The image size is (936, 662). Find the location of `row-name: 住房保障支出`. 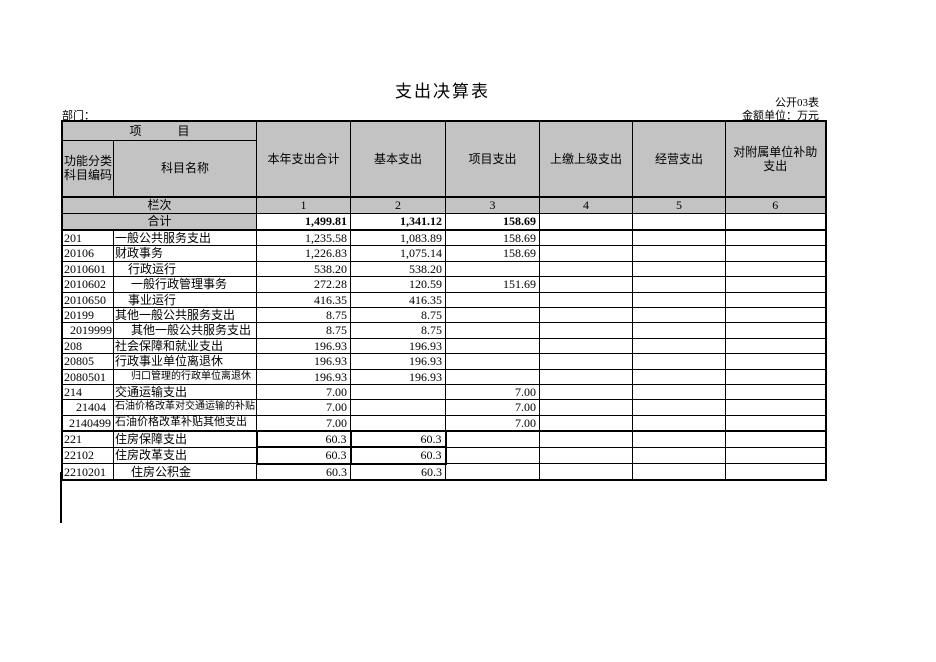

row-name: 住房保障支出 is located at coordinates (185, 439).